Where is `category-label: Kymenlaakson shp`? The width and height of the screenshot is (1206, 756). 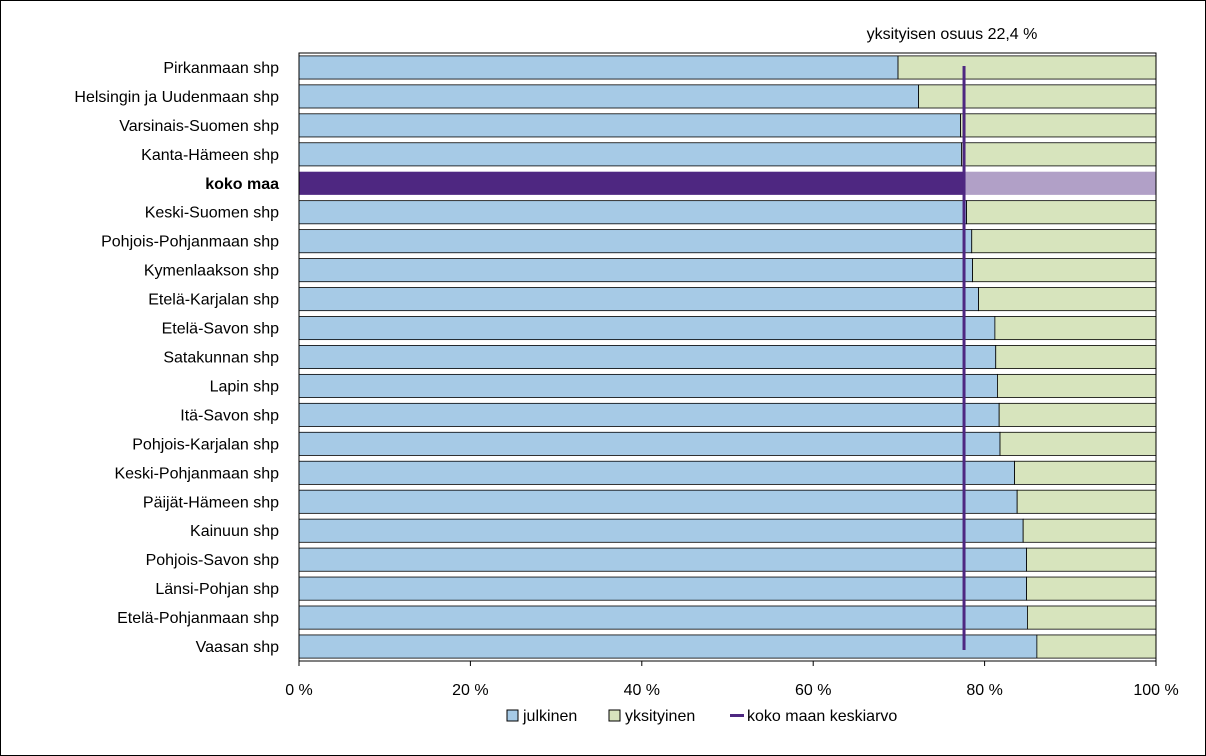 category-label: Kymenlaakson shp is located at coordinates (211, 271).